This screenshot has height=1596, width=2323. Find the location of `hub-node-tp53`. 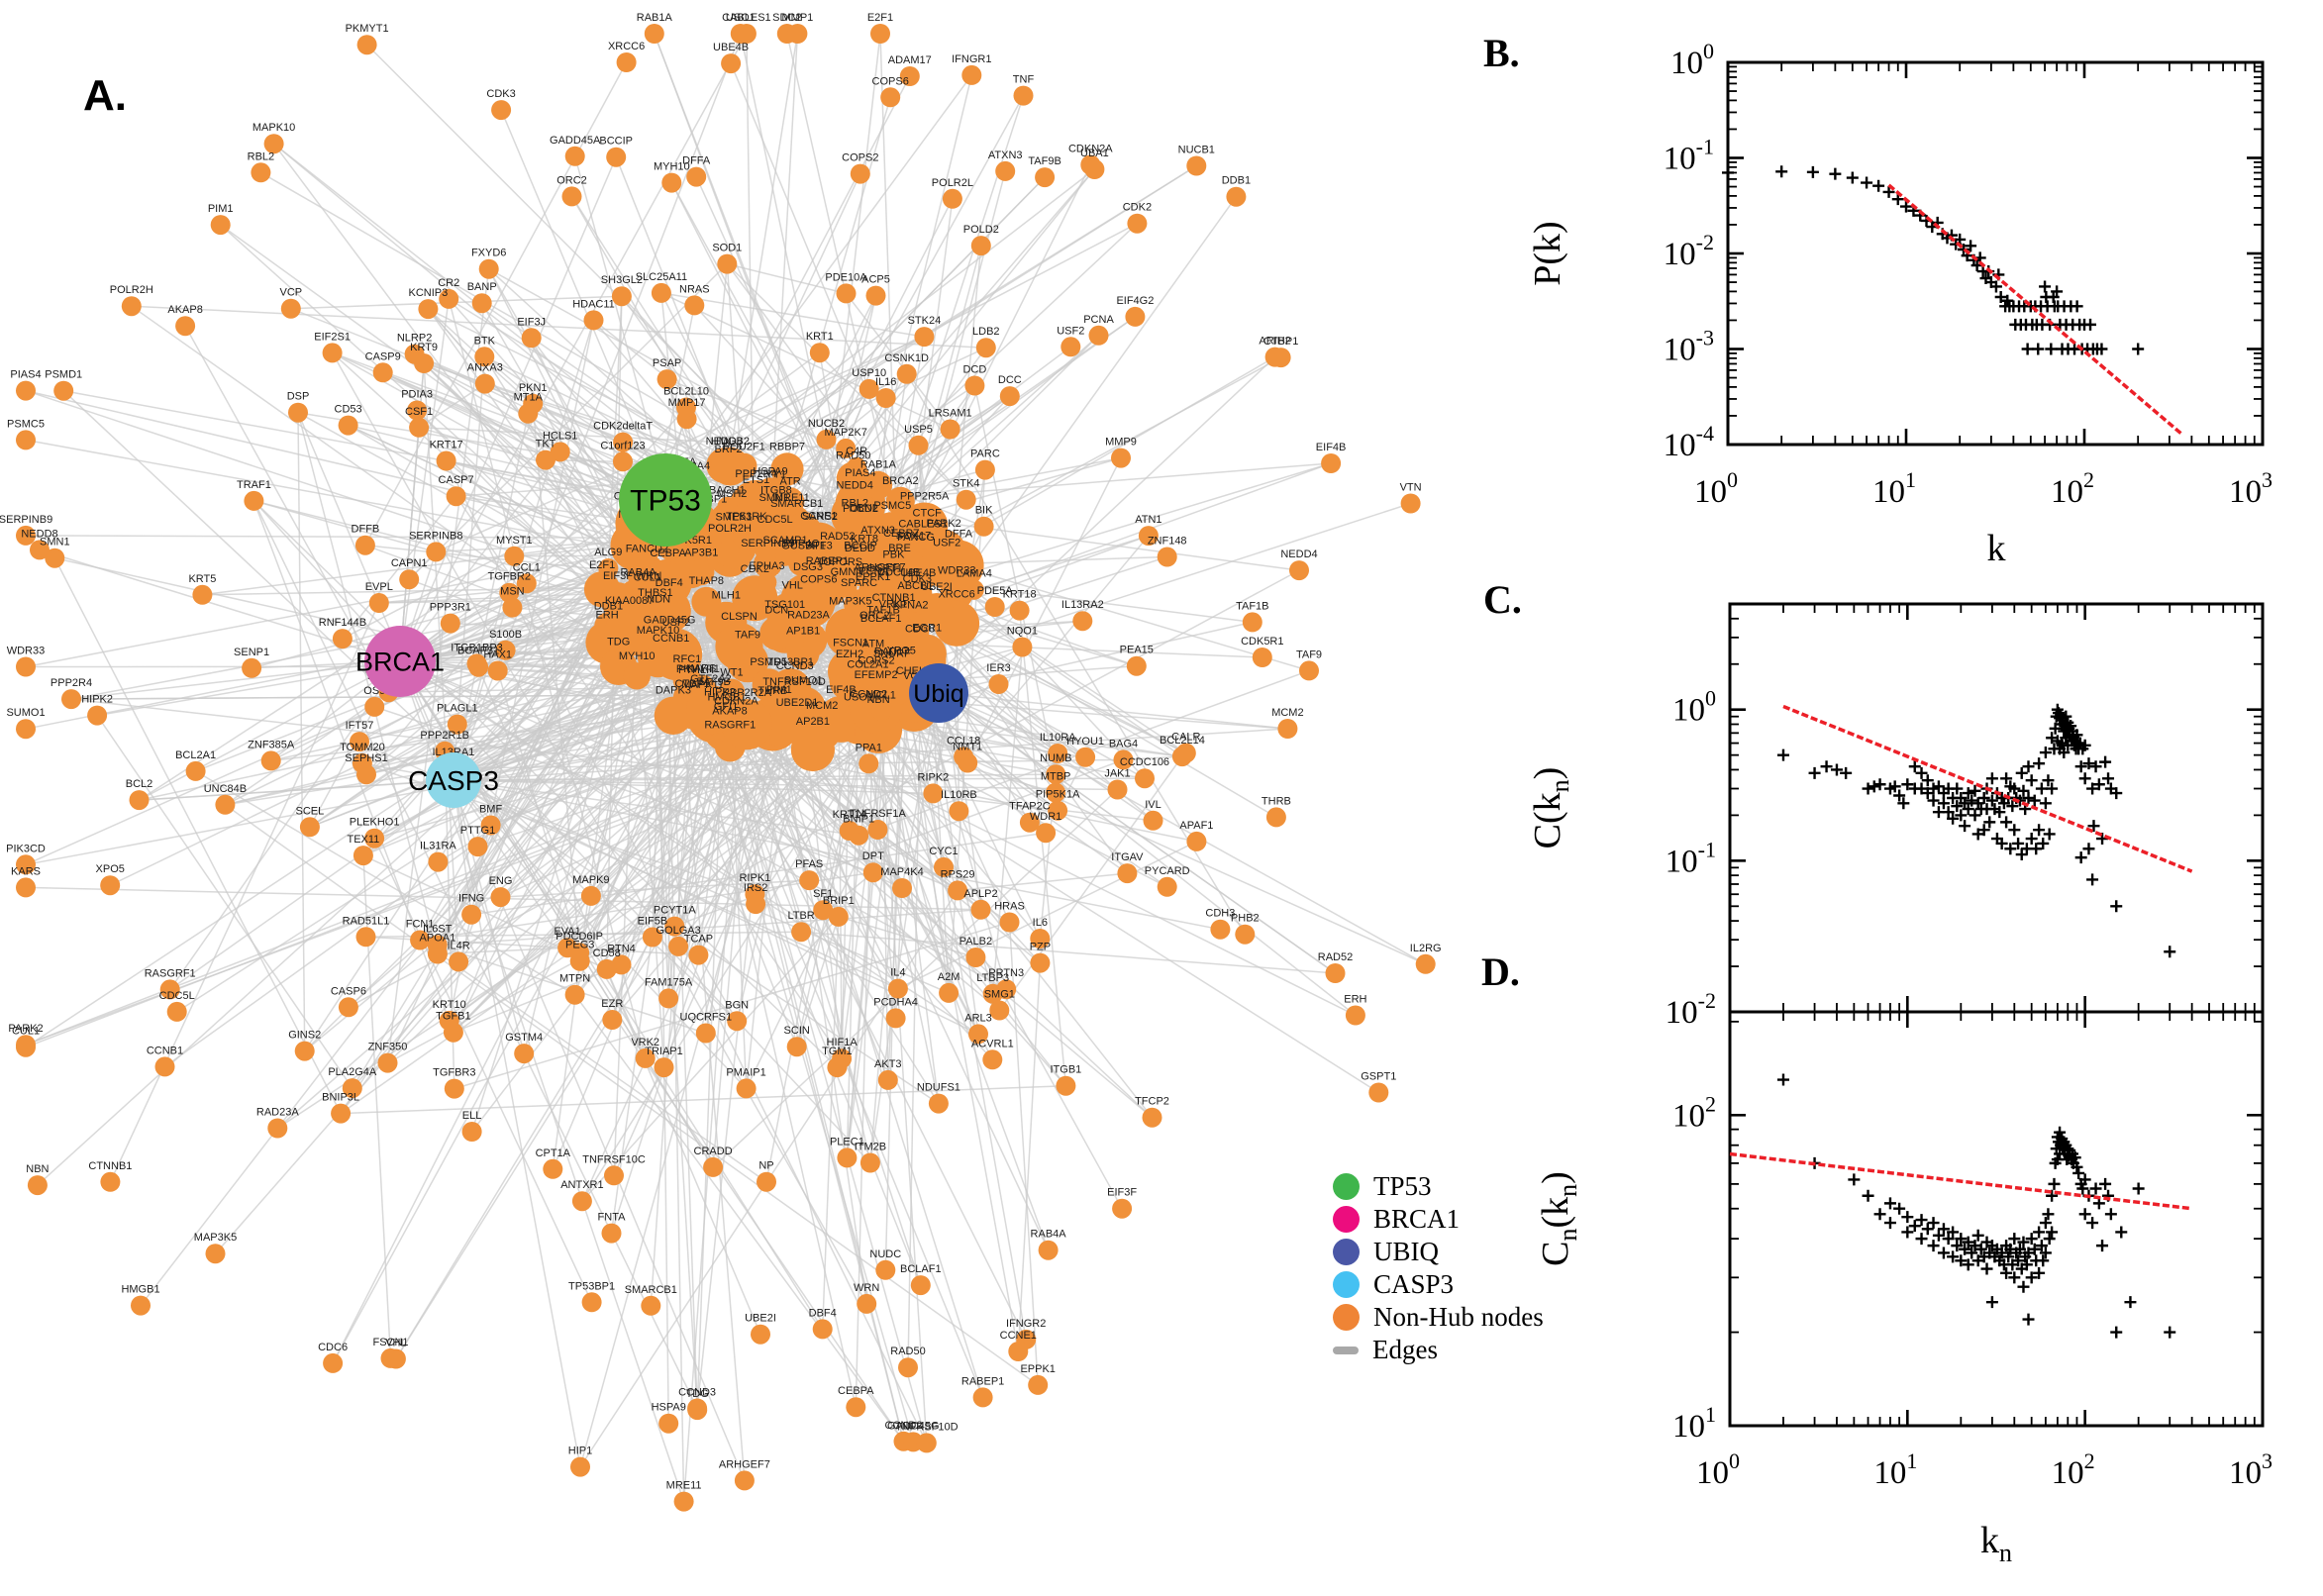

hub-node-tp53 is located at coordinates (666, 500).